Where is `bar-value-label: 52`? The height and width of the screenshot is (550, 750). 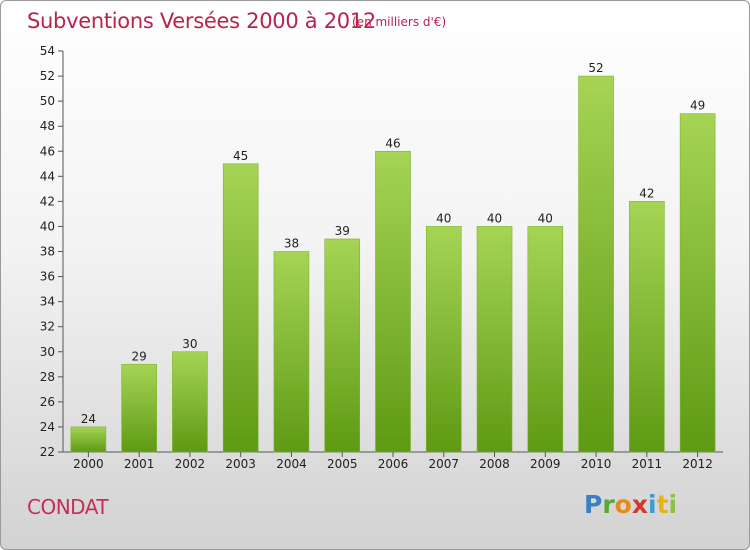 bar-value-label: 52 is located at coordinates (595, 68).